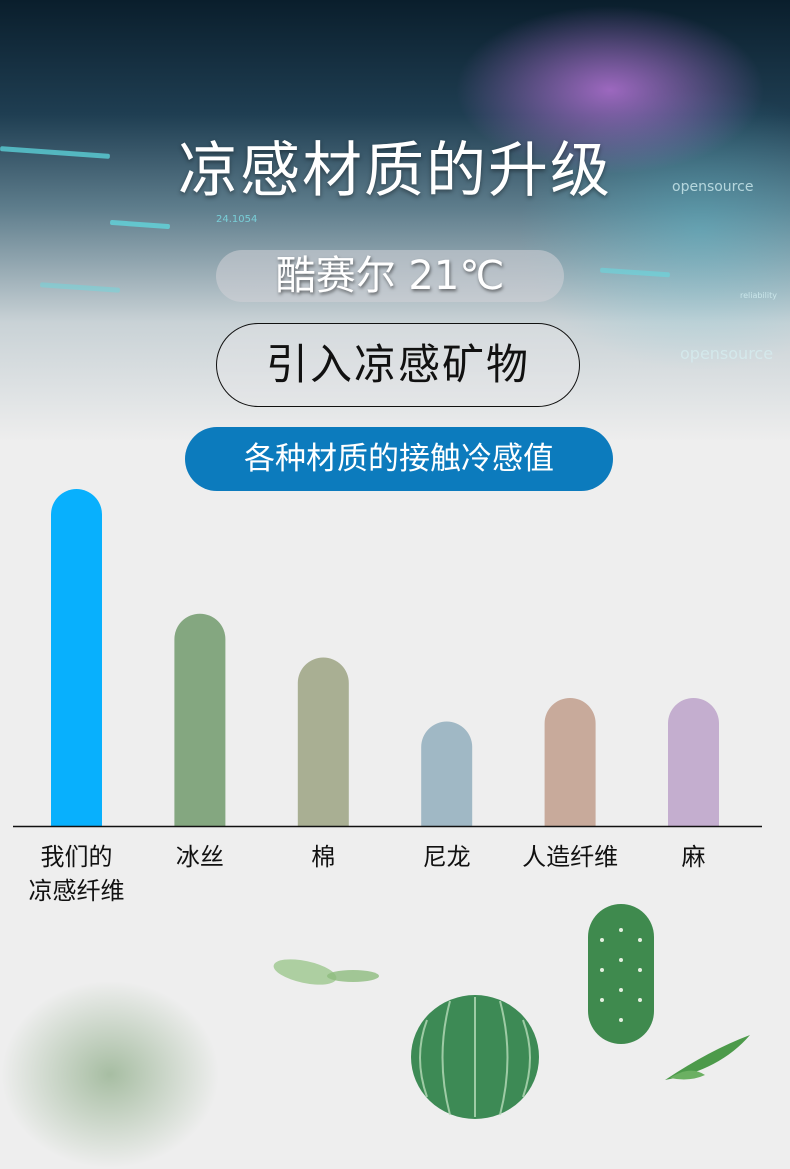  I want to click on category-label-line: 尼龙, so click(446, 857).